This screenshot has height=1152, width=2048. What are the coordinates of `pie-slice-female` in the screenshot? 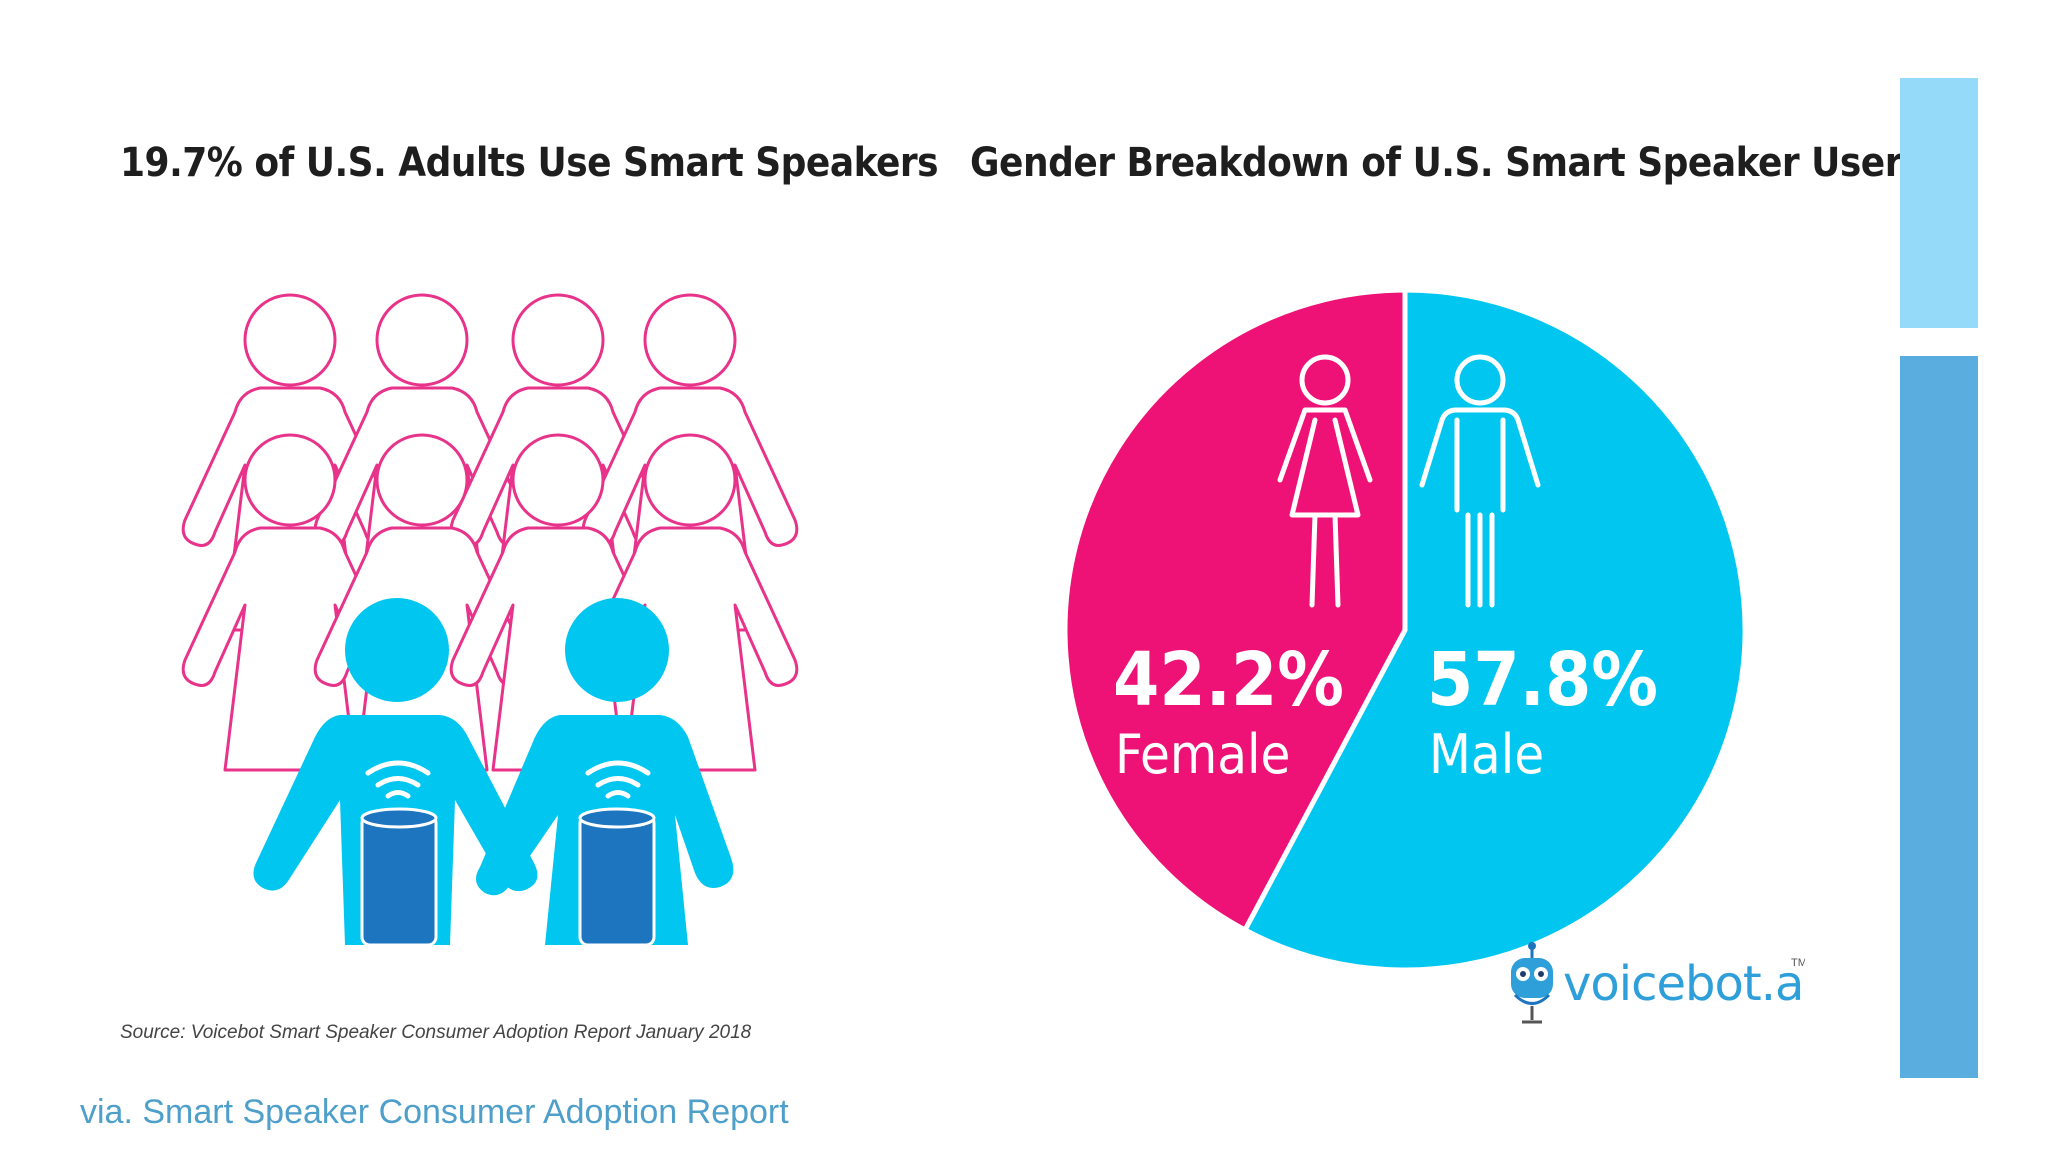 It's located at (1235, 610).